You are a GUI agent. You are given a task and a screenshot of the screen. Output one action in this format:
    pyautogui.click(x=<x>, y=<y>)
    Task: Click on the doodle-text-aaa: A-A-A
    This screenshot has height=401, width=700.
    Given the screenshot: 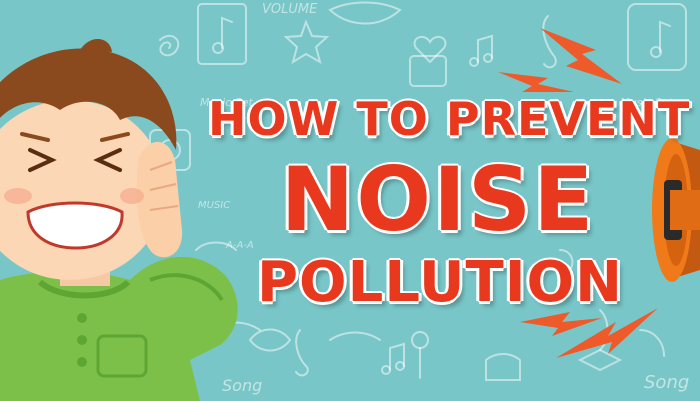 What is the action you would take?
    pyautogui.click(x=240, y=245)
    